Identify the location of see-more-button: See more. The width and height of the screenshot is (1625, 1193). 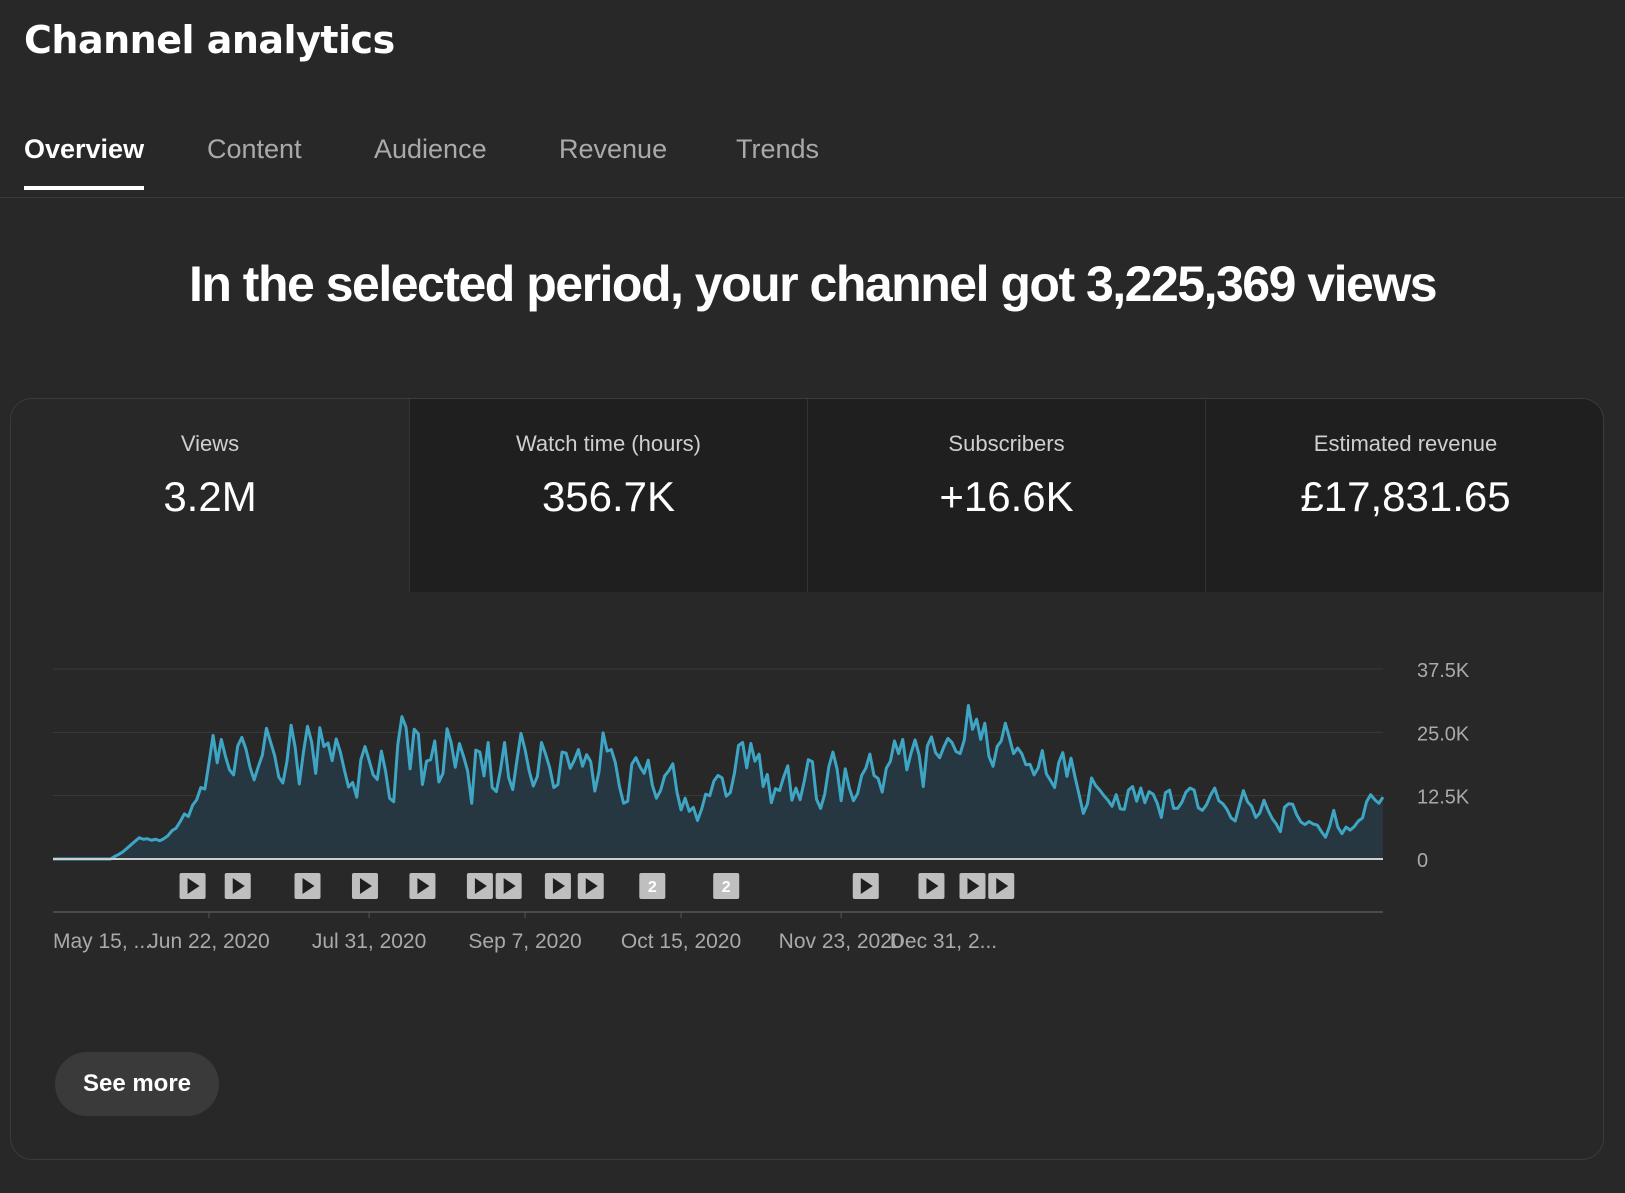
(137, 1084).